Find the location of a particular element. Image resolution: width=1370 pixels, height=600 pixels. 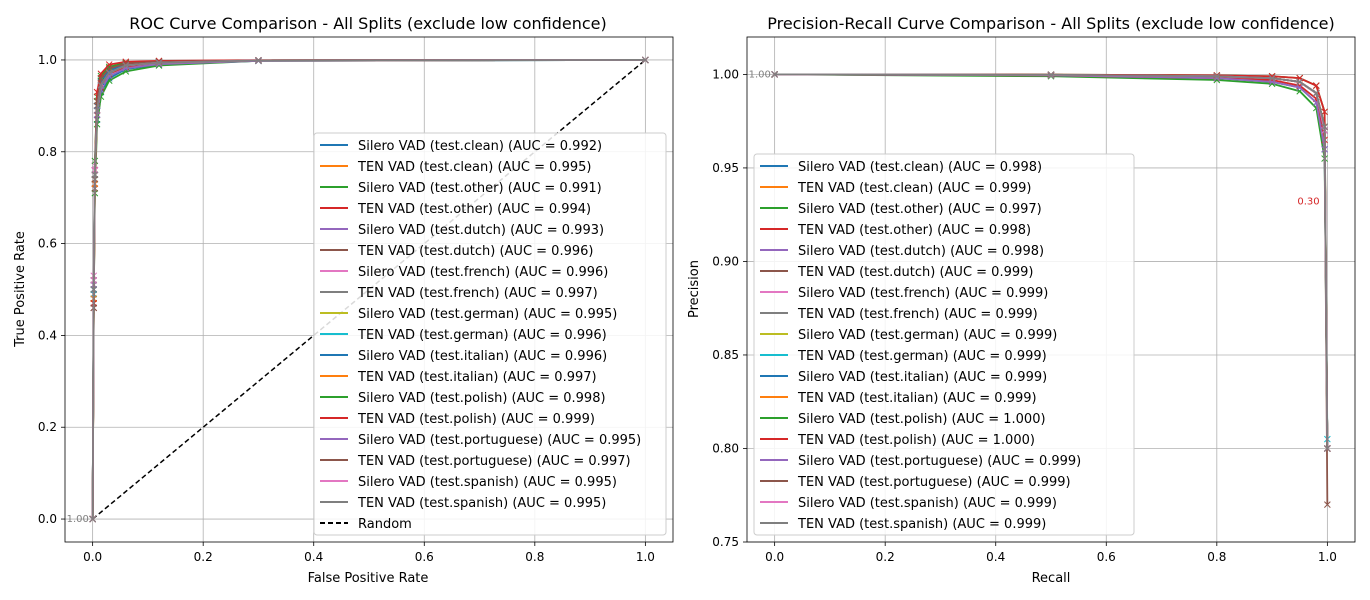

pr-legend-label: Silero VAD (test.french) (AUC = 0.999) is located at coordinates (923, 293).